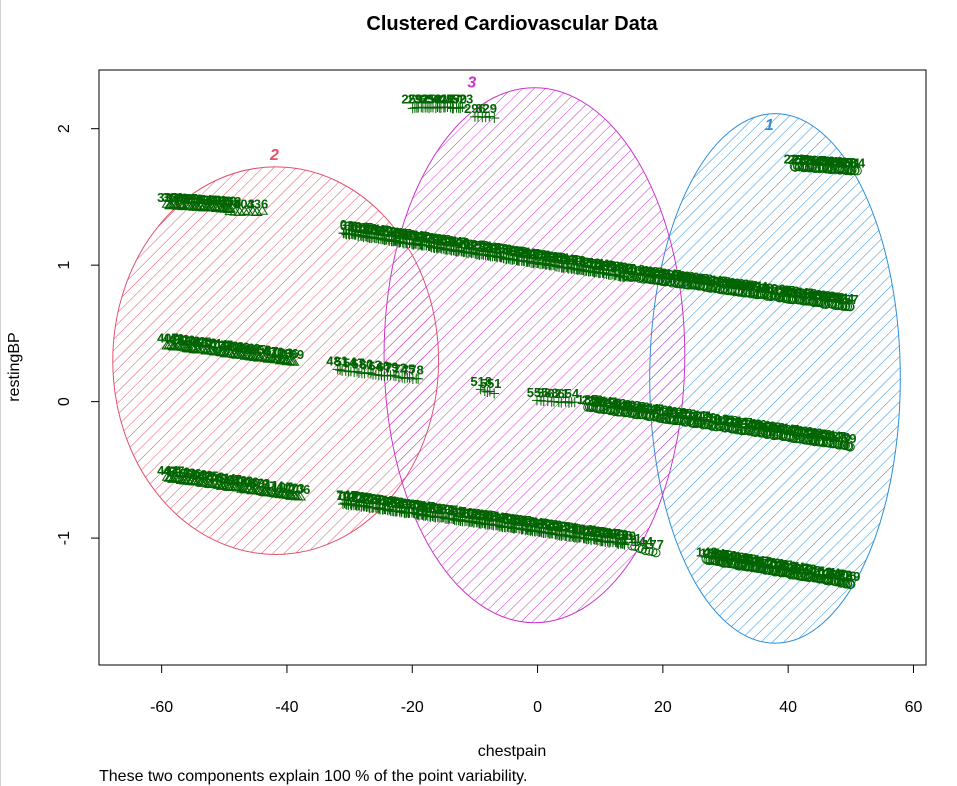 This screenshot has height=786, width=957. Describe the element at coordinates (409, 234) in the screenshot. I see `point-label: 561` at that location.